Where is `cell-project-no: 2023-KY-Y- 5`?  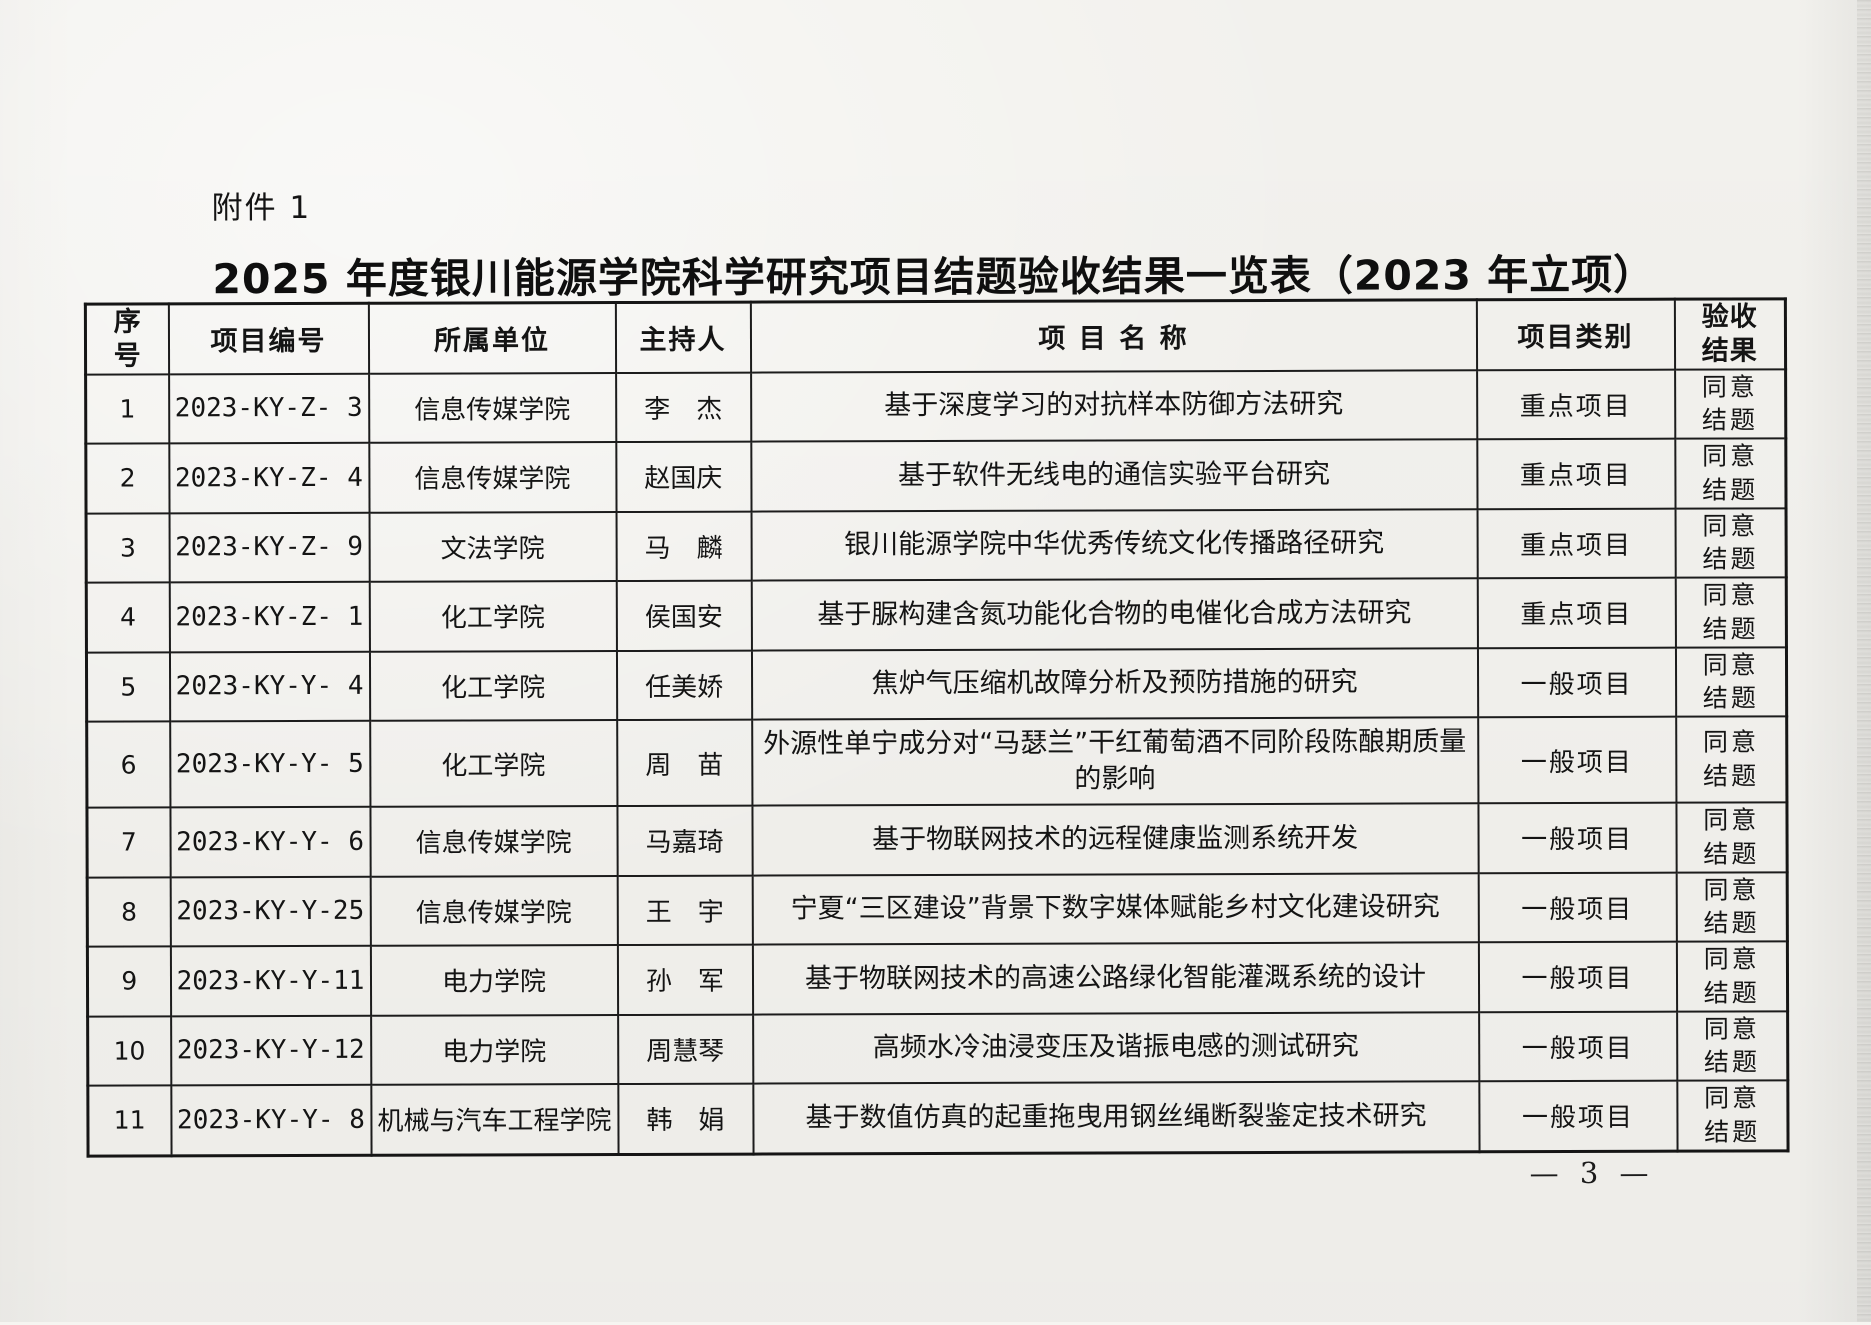 cell-project-no: 2023-KY-Y- 5 is located at coordinates (269, 764).